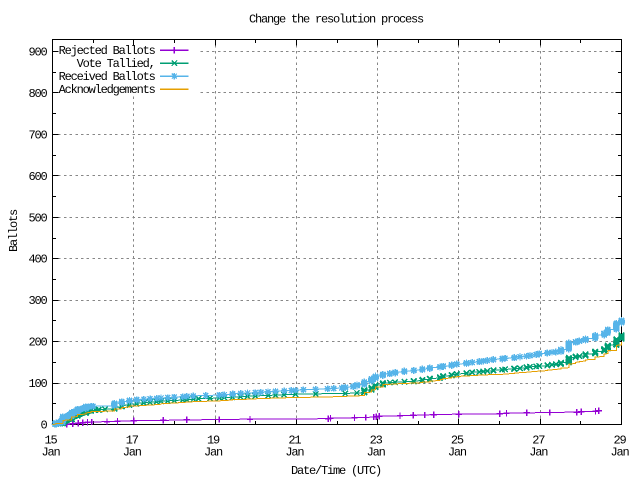 The height and width of the screenshot is (485, 640). Describe the element at coordinates (457, 441) in the screenshot. I see `svg-text: 25` at that location.